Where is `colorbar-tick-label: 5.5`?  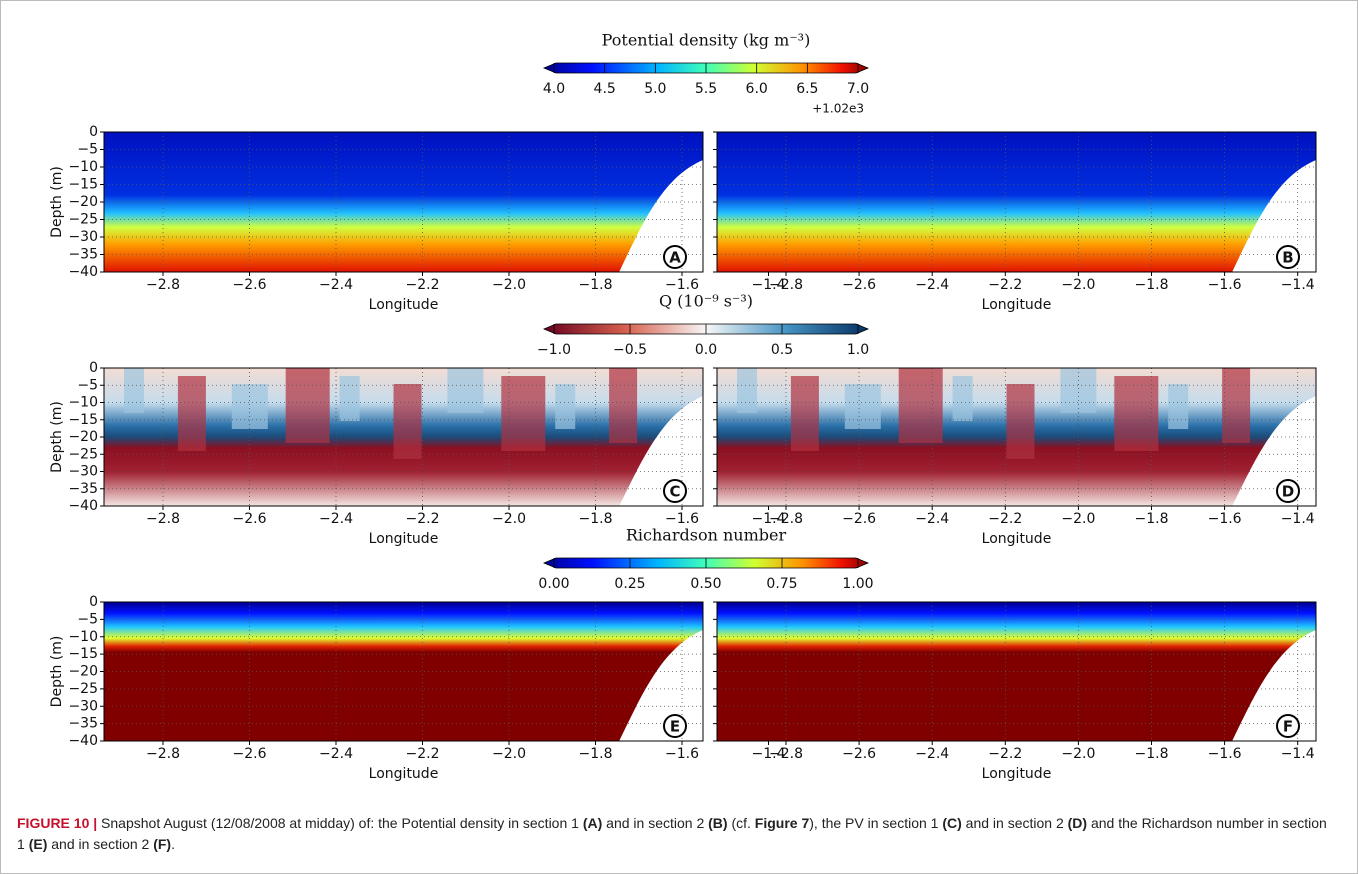
colorbar-tick-label: 5.5 is located at coordinates (706, 89).